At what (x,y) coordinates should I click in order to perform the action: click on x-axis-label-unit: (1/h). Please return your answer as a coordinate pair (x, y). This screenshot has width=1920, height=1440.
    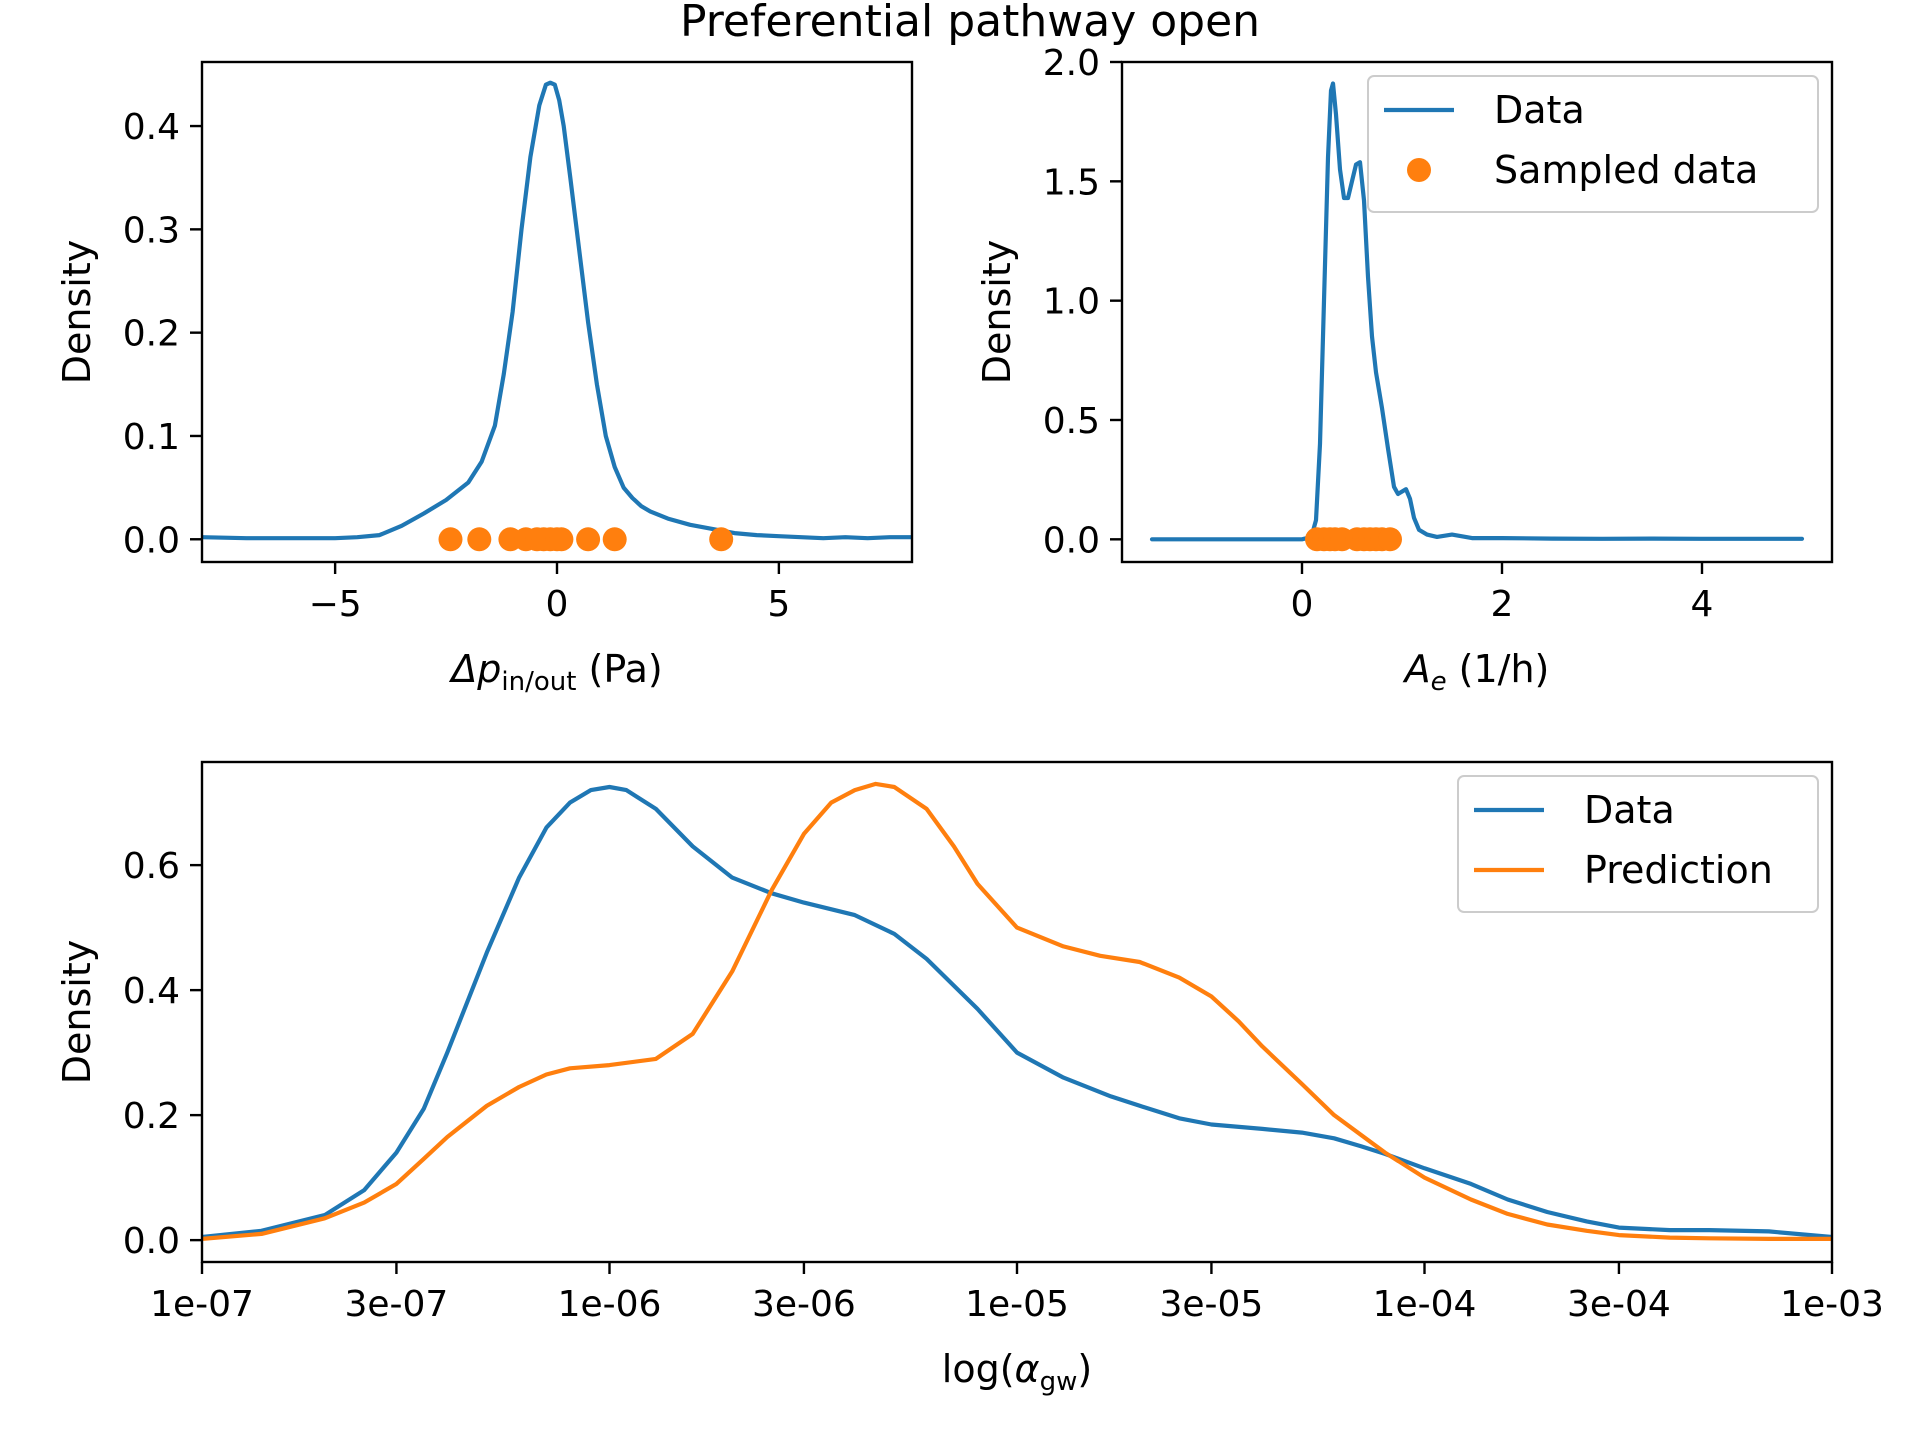
    Looking at the image, I should click on (1498, 669).